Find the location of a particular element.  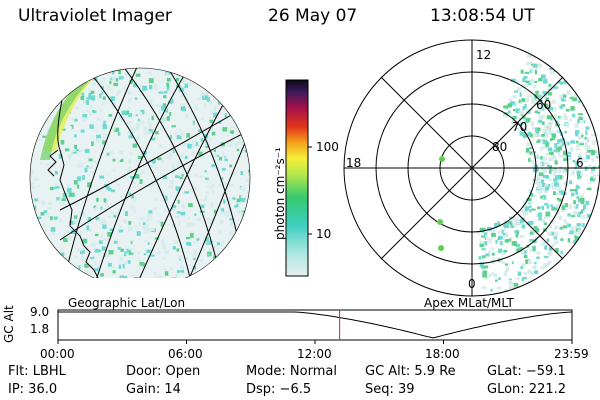

altitude-panel is located at coordinates (315, 326).